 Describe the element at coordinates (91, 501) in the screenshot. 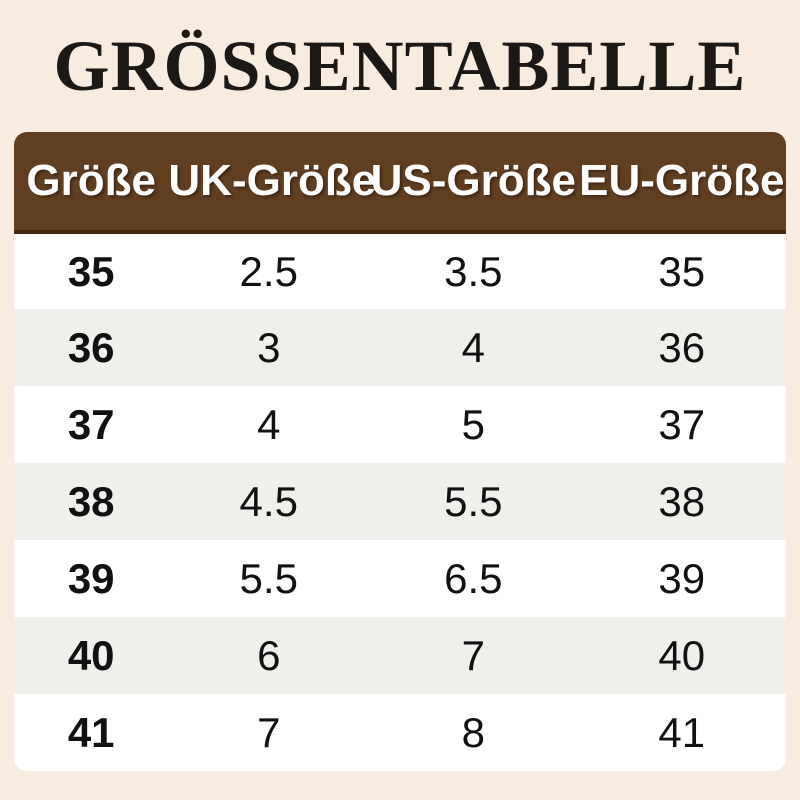

I see `cell-size: 38` at that location.